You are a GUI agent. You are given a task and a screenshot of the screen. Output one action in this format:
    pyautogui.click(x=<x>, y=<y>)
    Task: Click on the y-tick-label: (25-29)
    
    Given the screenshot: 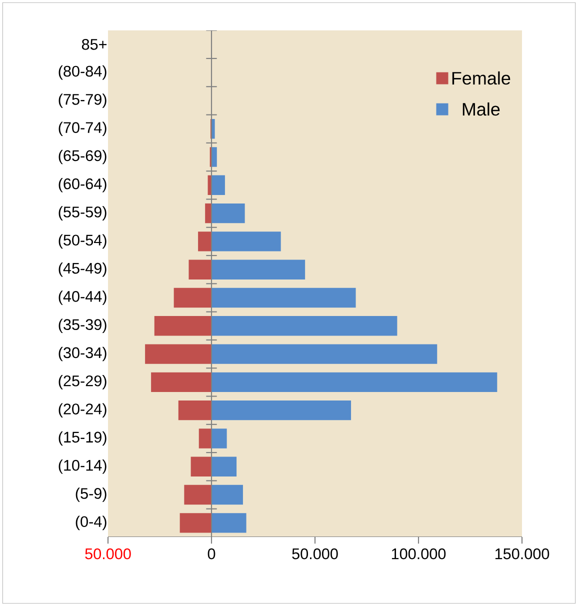 What is the action you would take?
    pyautogui.click(x=82, y=382)
    